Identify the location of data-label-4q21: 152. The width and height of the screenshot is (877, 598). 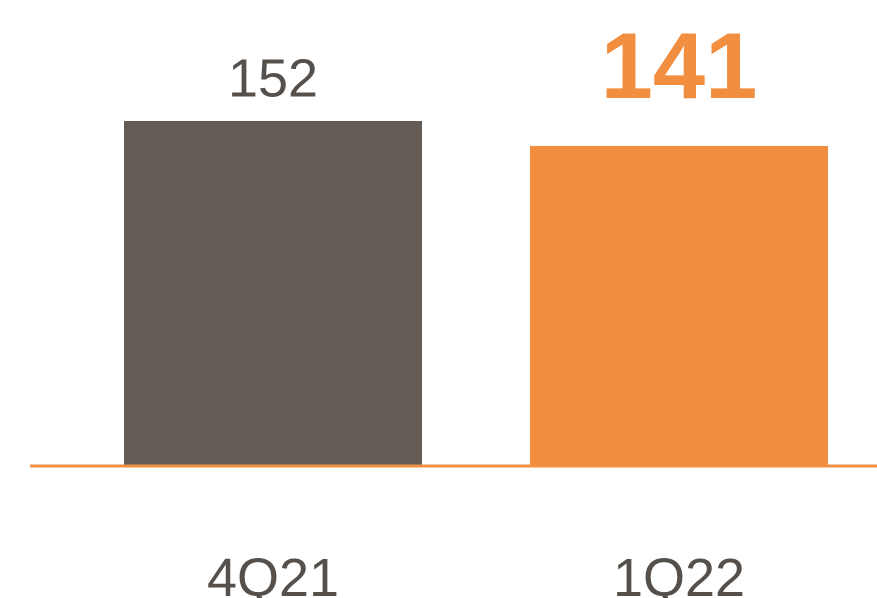
(273, 78).